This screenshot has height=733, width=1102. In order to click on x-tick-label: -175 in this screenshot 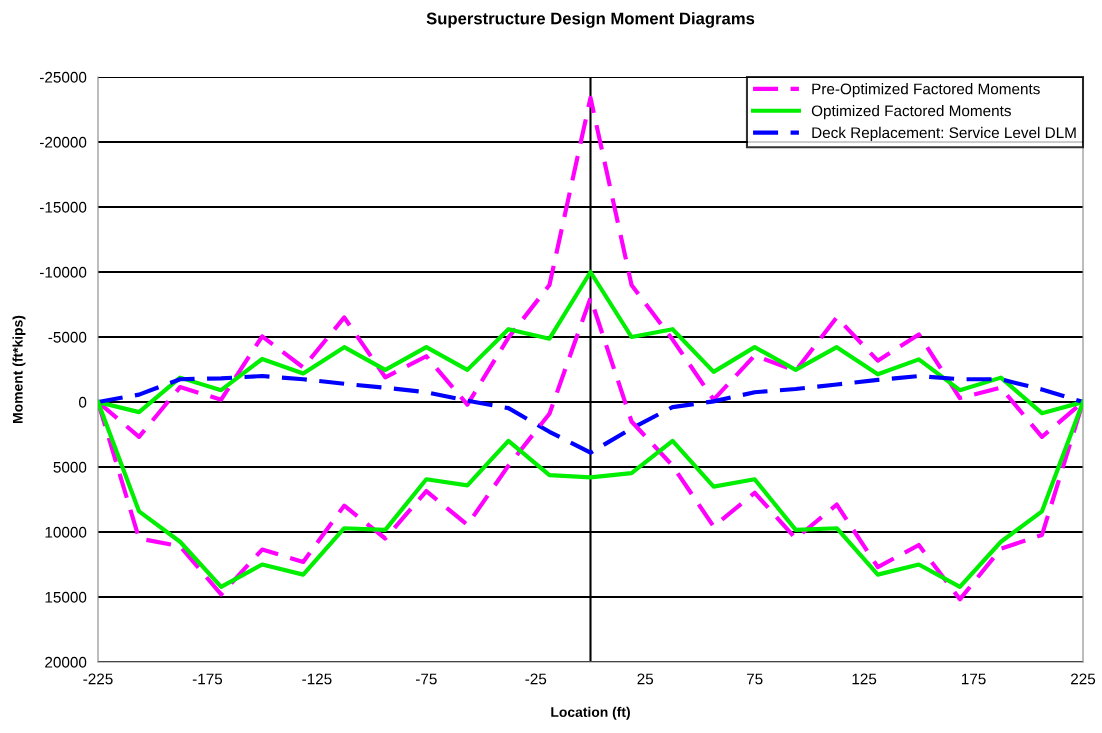, I will do `click(207, 679)`.